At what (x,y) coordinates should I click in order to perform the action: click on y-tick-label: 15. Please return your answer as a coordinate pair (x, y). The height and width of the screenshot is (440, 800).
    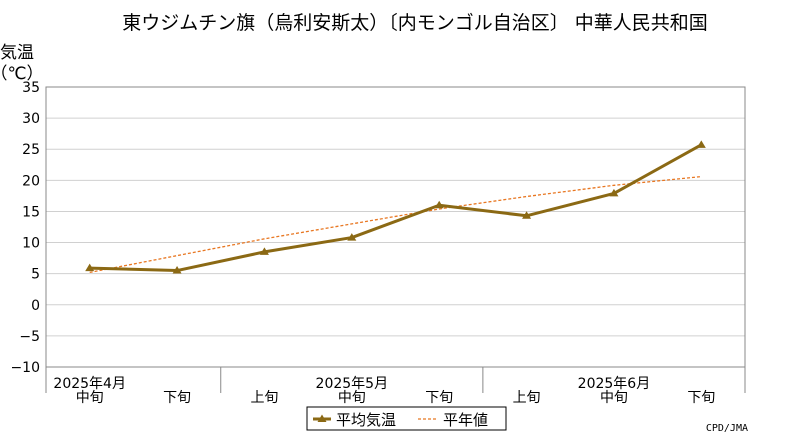
    Looking at the image, I should click on (31, 212).